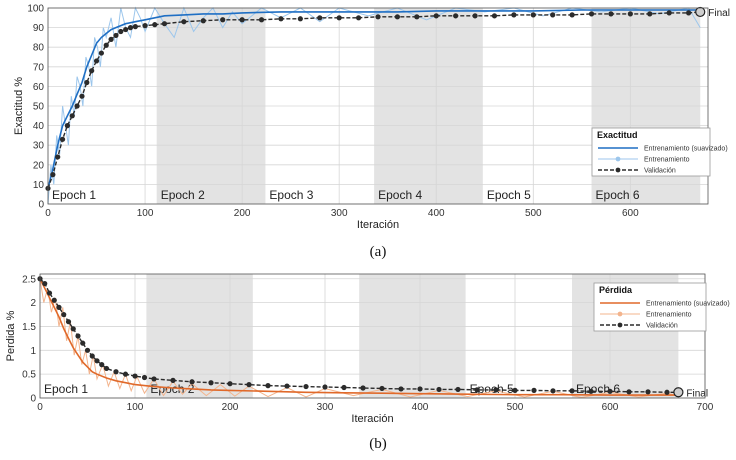 Image resolution: width=736 pixels, height=460 pixels. Describe the element at coordinates (705, 407) in the screenshot. I see `x-tick-label: 700` at that location.